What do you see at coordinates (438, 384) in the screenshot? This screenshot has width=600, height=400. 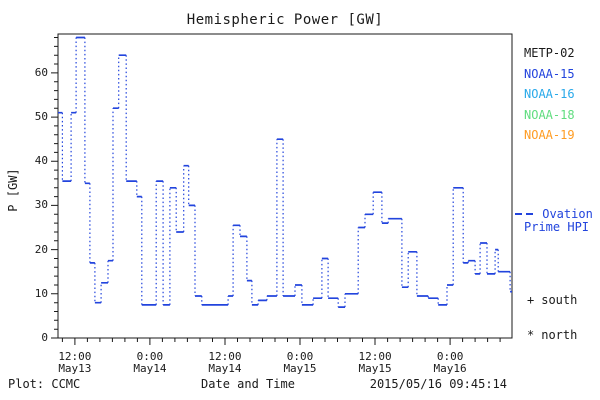 I see `generated-timestamp: 2015/05/16 09:45:14` at bounding box center [438, 384].